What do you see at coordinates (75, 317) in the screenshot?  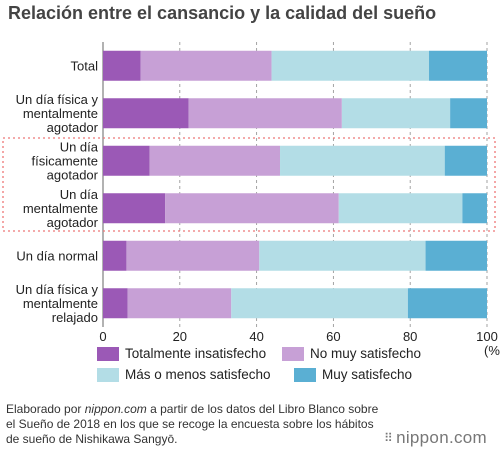 I see `category-label: relajado` at bounding box center [75, 317].